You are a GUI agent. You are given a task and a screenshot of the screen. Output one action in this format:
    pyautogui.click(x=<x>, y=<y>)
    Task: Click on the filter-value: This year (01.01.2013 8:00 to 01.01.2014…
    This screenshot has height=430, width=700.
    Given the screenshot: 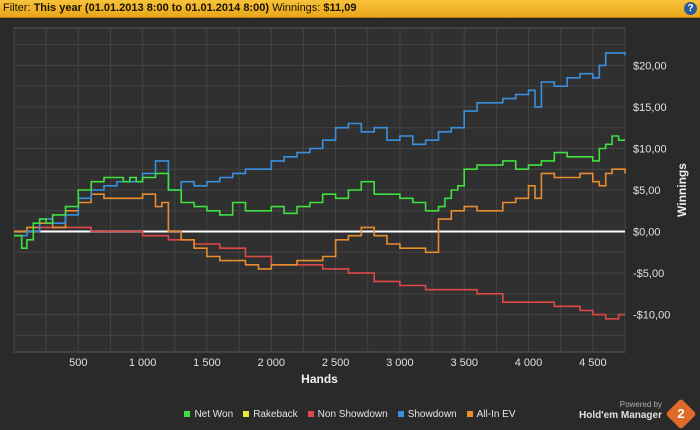 What is the action you would take?
    pyautogui.click(x=151, y=8)
    